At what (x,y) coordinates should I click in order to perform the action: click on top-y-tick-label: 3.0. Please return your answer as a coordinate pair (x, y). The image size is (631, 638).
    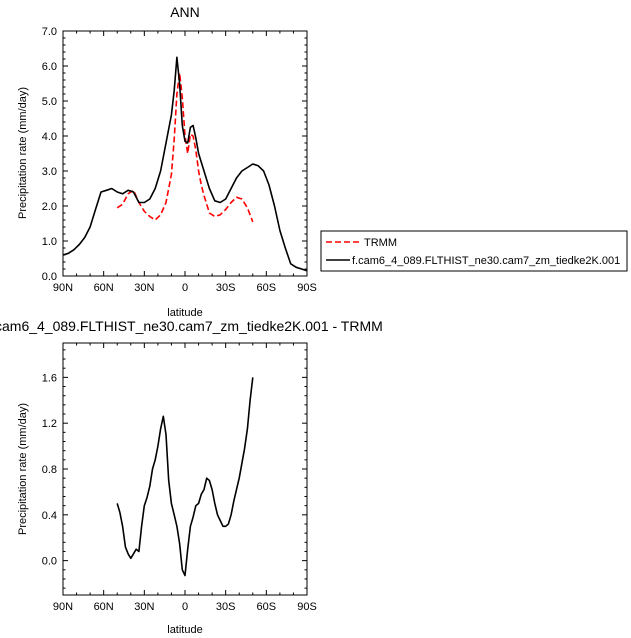
    Looking at the image, I should click on (49, 172).